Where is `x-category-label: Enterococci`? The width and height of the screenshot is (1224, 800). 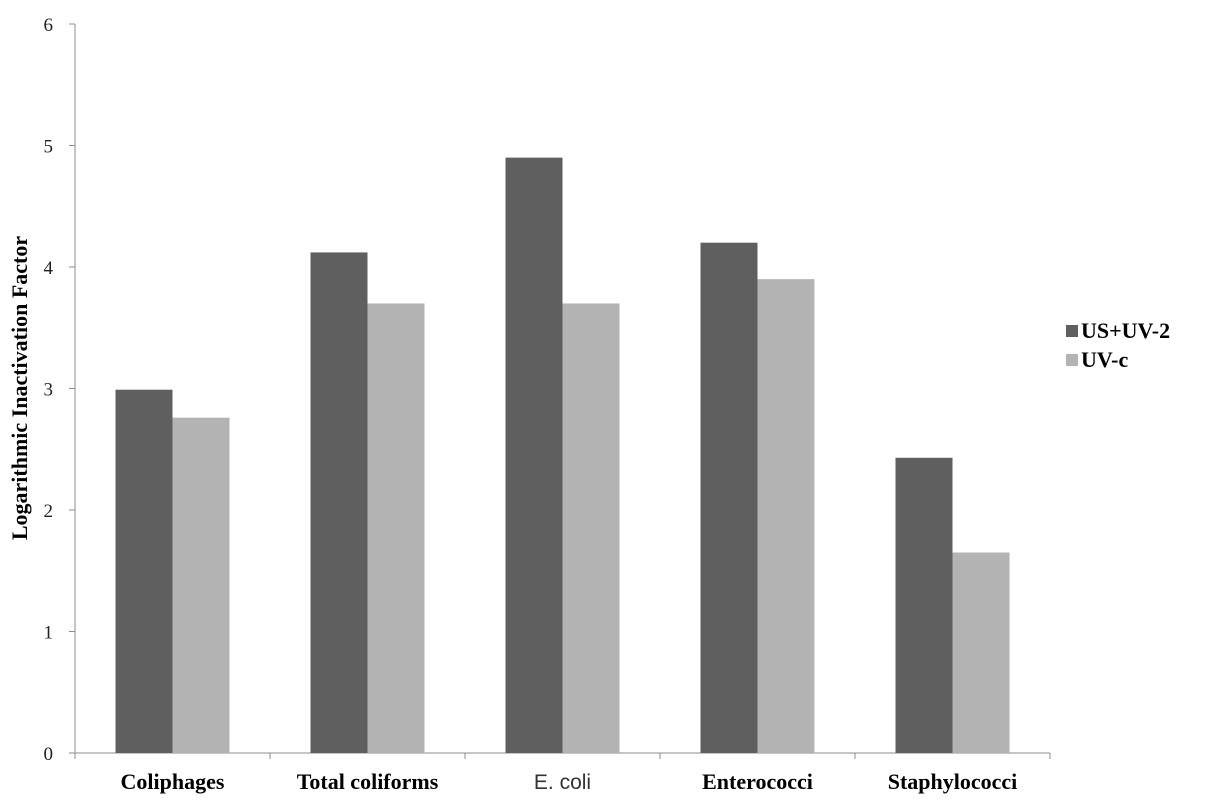 x-category-label: Enterococci is located at coordinates (757, 781).